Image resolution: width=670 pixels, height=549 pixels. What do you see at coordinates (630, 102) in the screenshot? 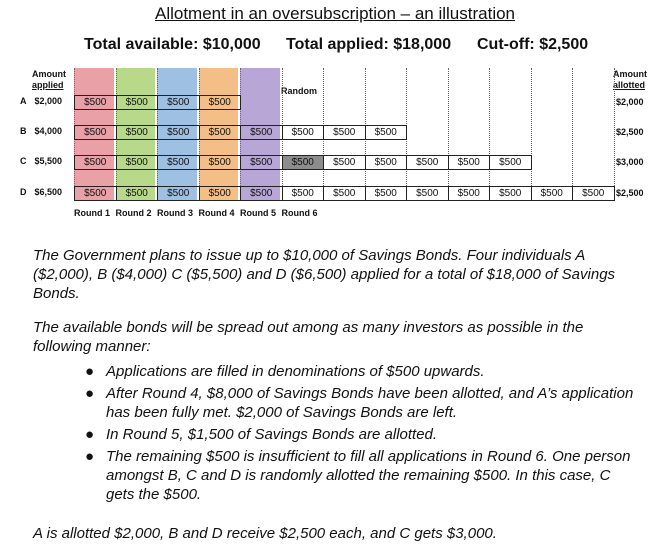
I see `allotted-amount-a: $2,000` at bounding box center [630, 102].